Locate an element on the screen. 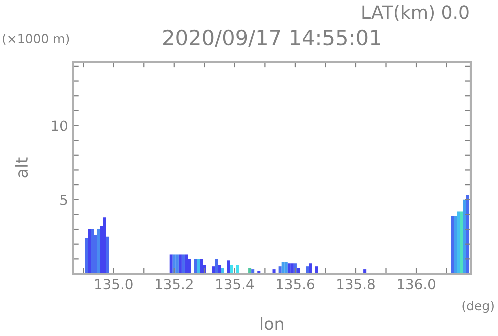  x-tick-label: 135.0 is located at coordinates (114, 284).